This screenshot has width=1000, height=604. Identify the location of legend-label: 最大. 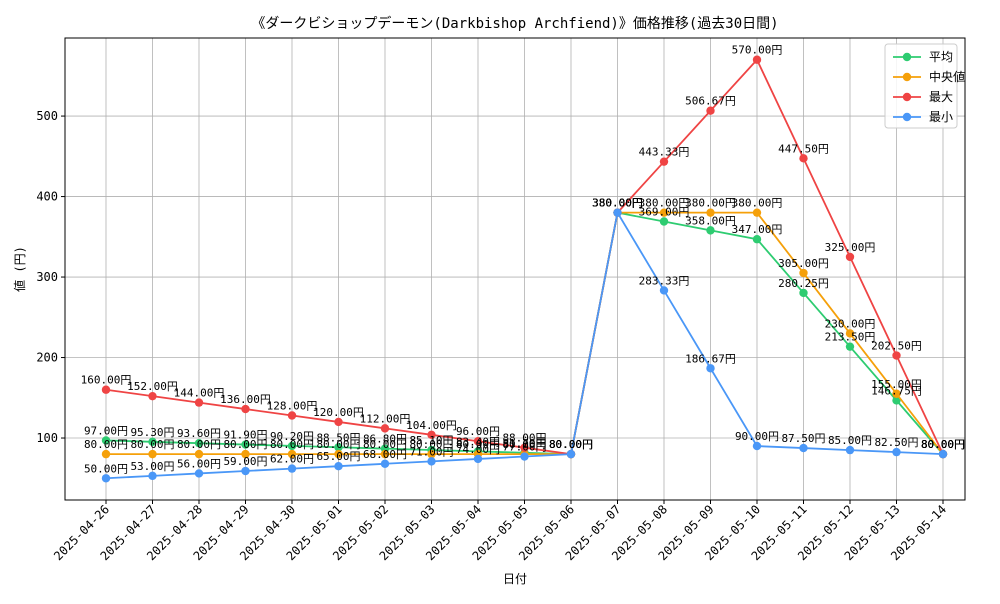
(941, 97).